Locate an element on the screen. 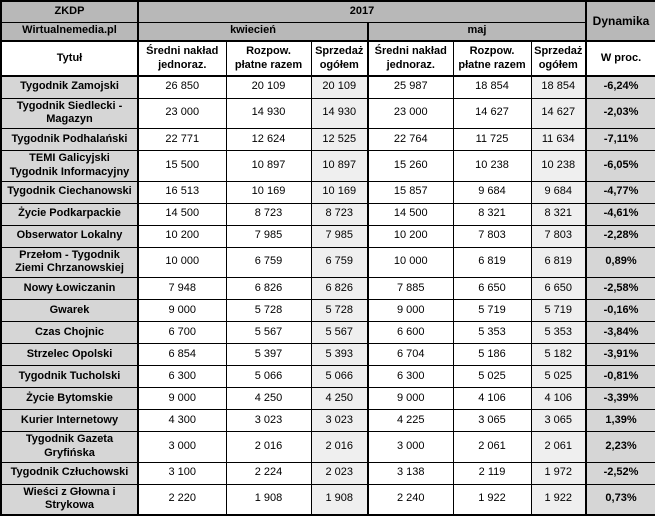  cell-dynamics: -4,61% is located at coordinates (620, 214).